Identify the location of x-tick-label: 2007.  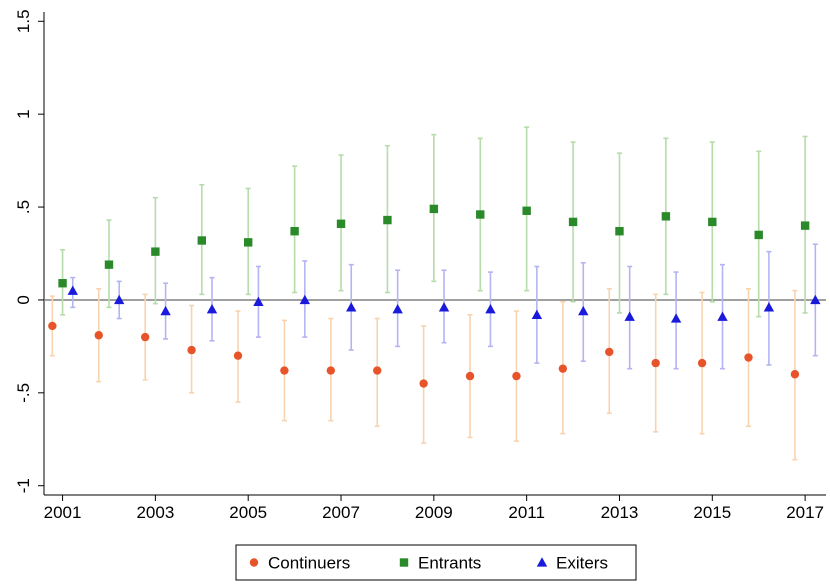
(341, 512).